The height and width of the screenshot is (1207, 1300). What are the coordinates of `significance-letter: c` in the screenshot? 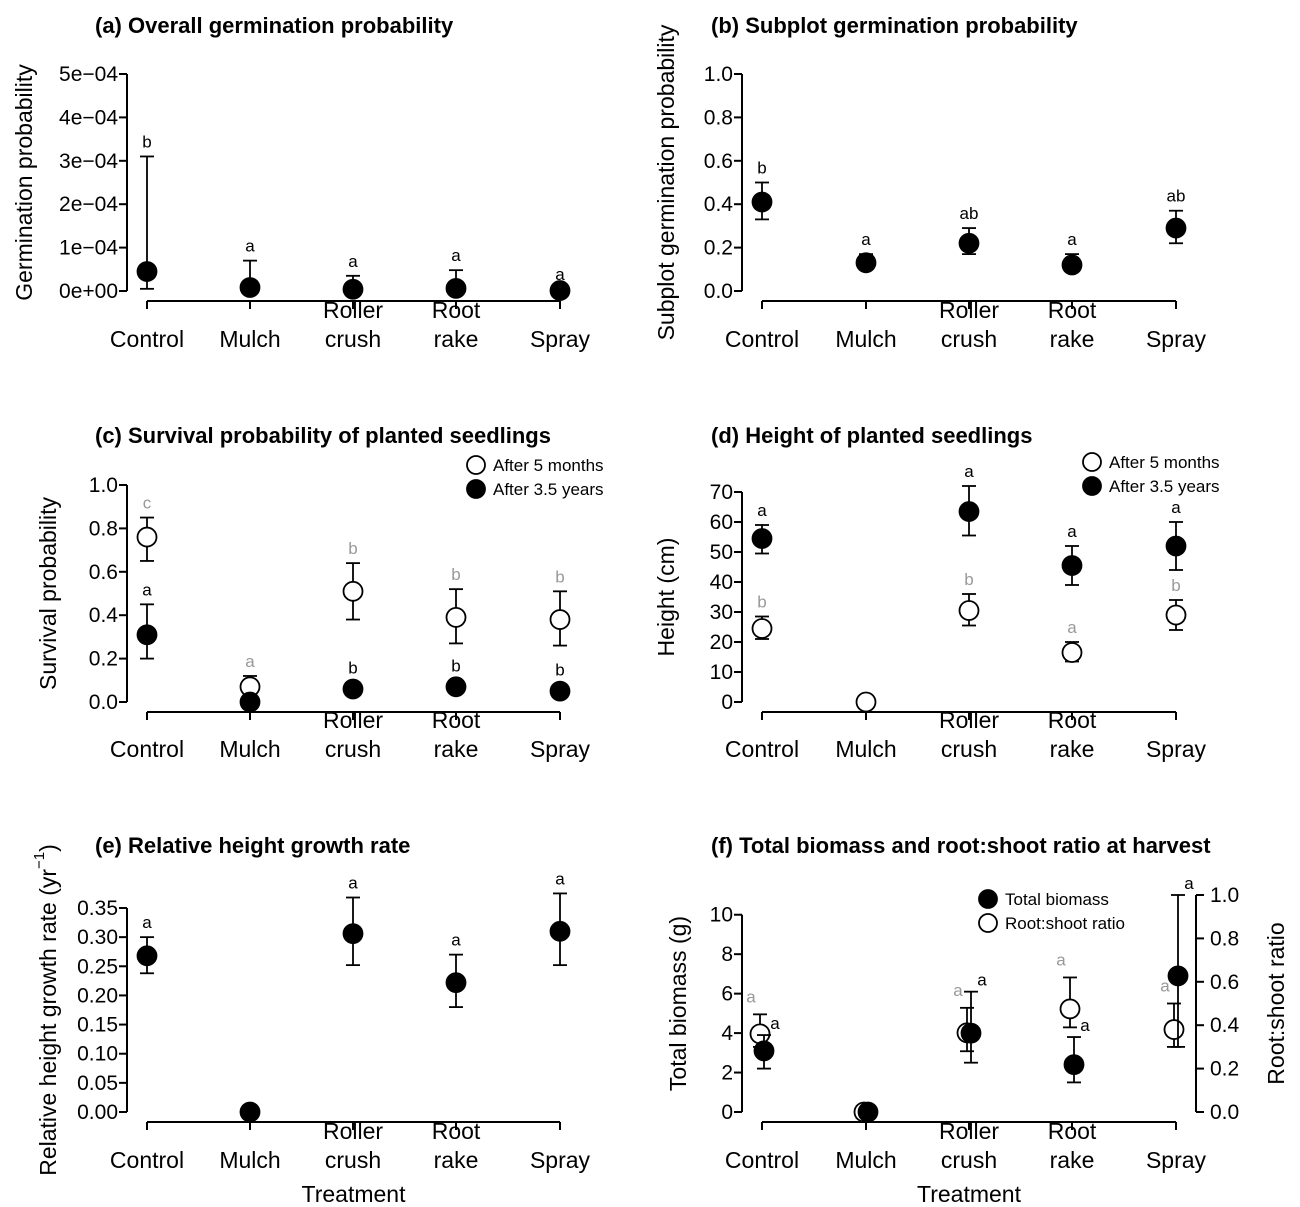 It's located at (147, 503).